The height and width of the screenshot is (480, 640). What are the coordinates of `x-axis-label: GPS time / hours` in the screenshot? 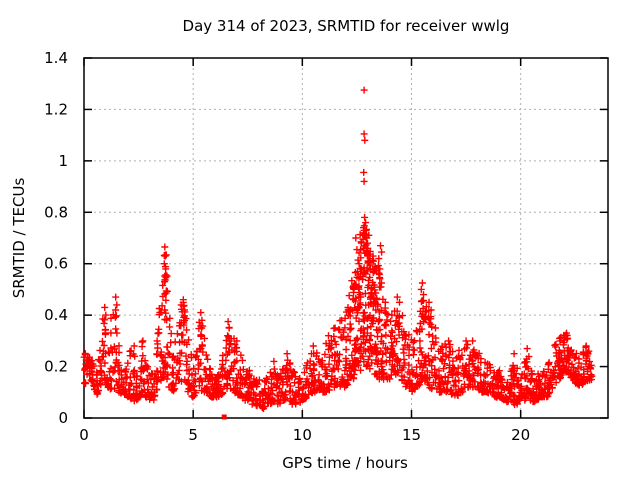 It's located at (345, 463).